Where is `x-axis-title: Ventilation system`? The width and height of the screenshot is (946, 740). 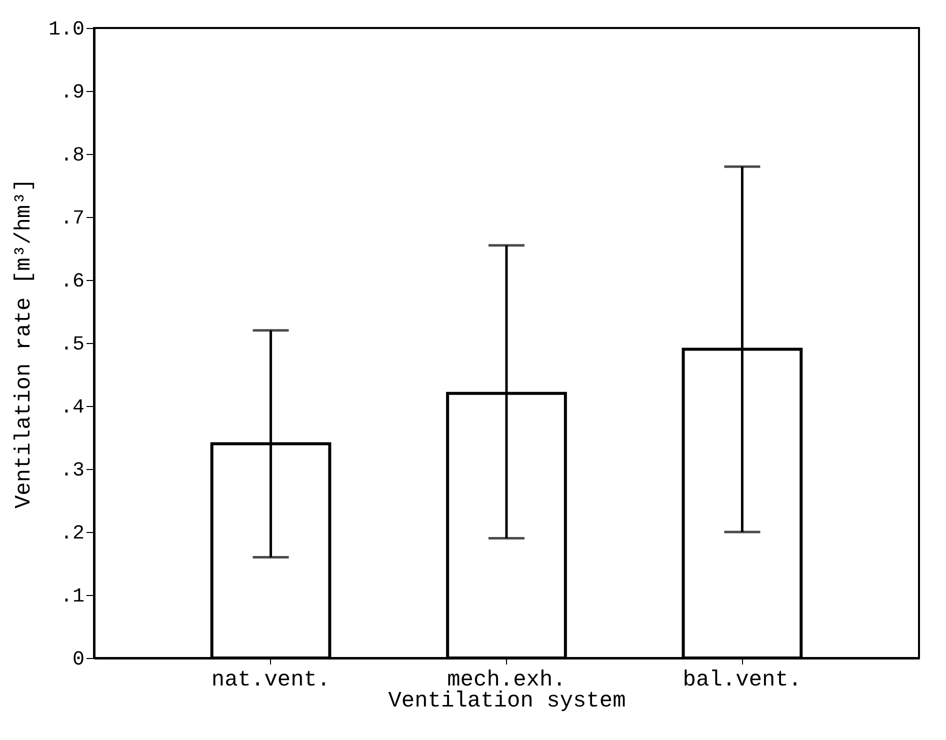 x-axis-title: Ventilation system is located at coordinates (507, 701).